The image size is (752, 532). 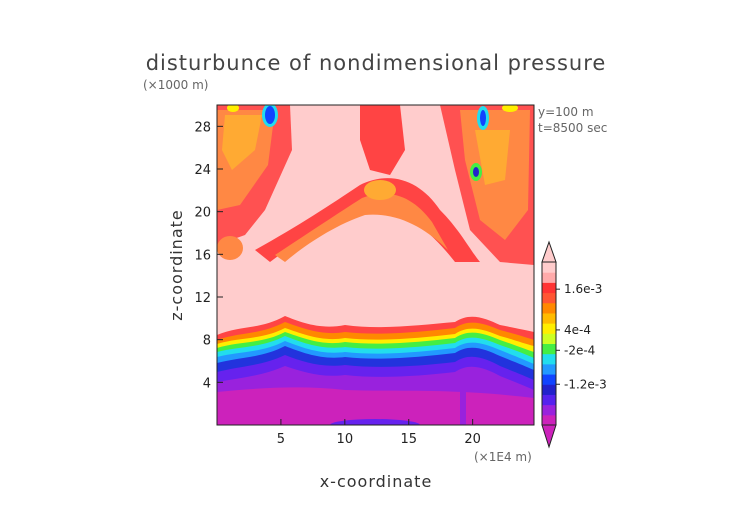 What do you see at coordinates (566, 112) in the screenshot?
I see `annotation-y: y=100 m` at bounding box center [566, 112].